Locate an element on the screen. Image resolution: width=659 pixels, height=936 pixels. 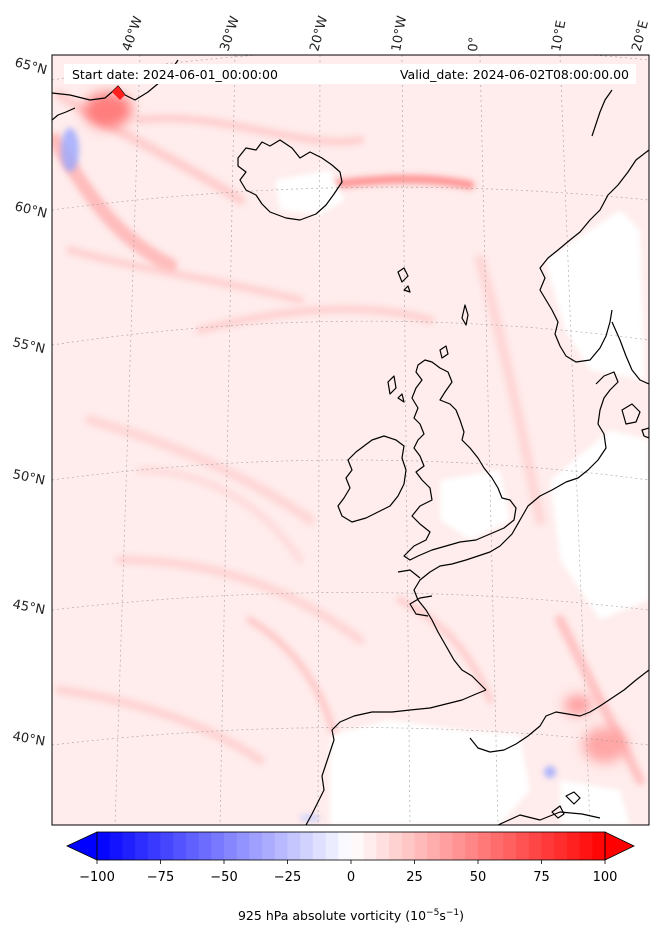
lon-label: 10°E is located at coordinates (559, 35).